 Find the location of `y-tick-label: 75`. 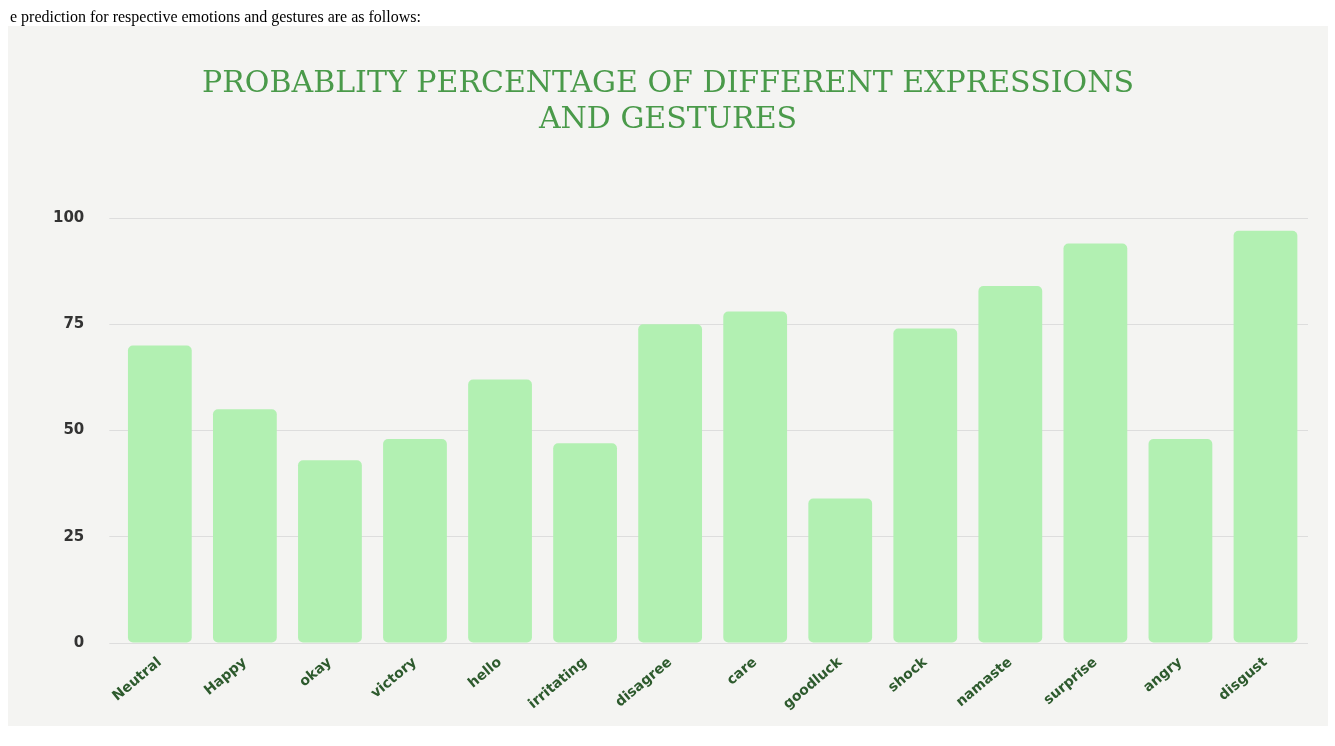

y-tick-label: 75 is located at coordinates (74, 323).